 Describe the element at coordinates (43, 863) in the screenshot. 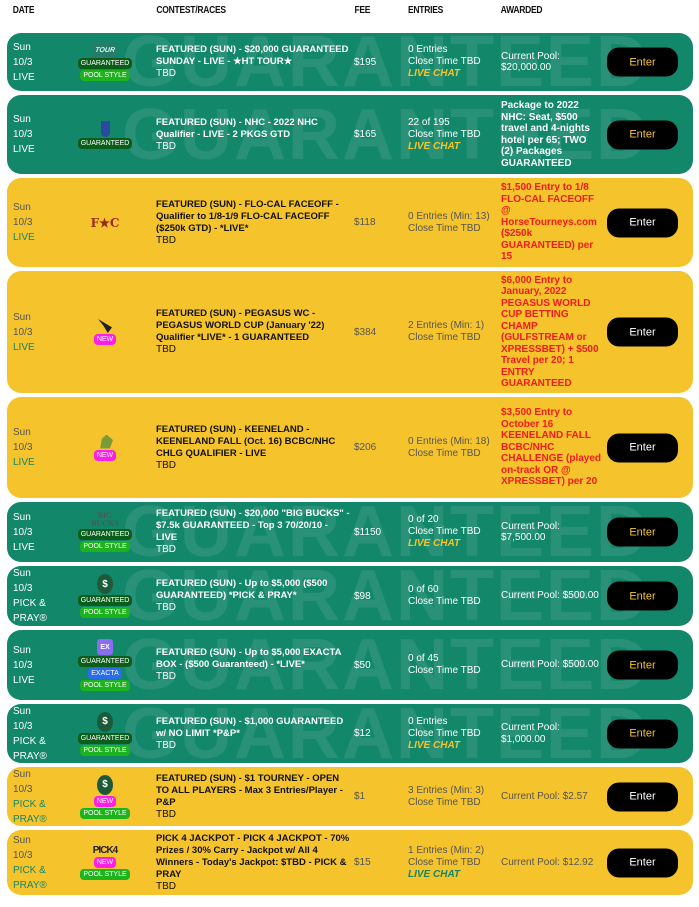

I see `date-cell: Sun 10/3 PICK & PRAY®` at that location.